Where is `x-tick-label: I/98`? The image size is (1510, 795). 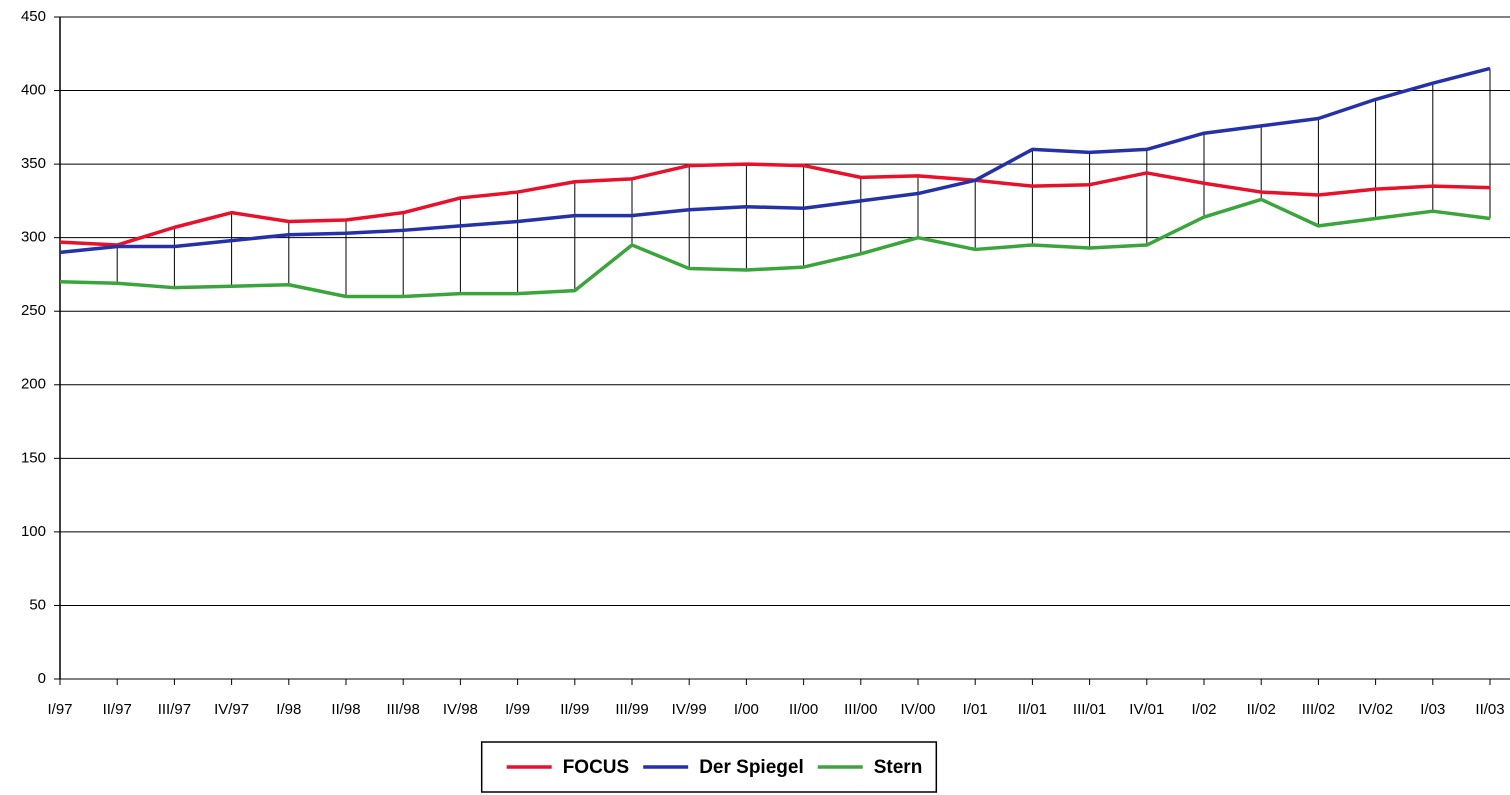
x-tick-label: I/98 is located at coordinates (288, 709).